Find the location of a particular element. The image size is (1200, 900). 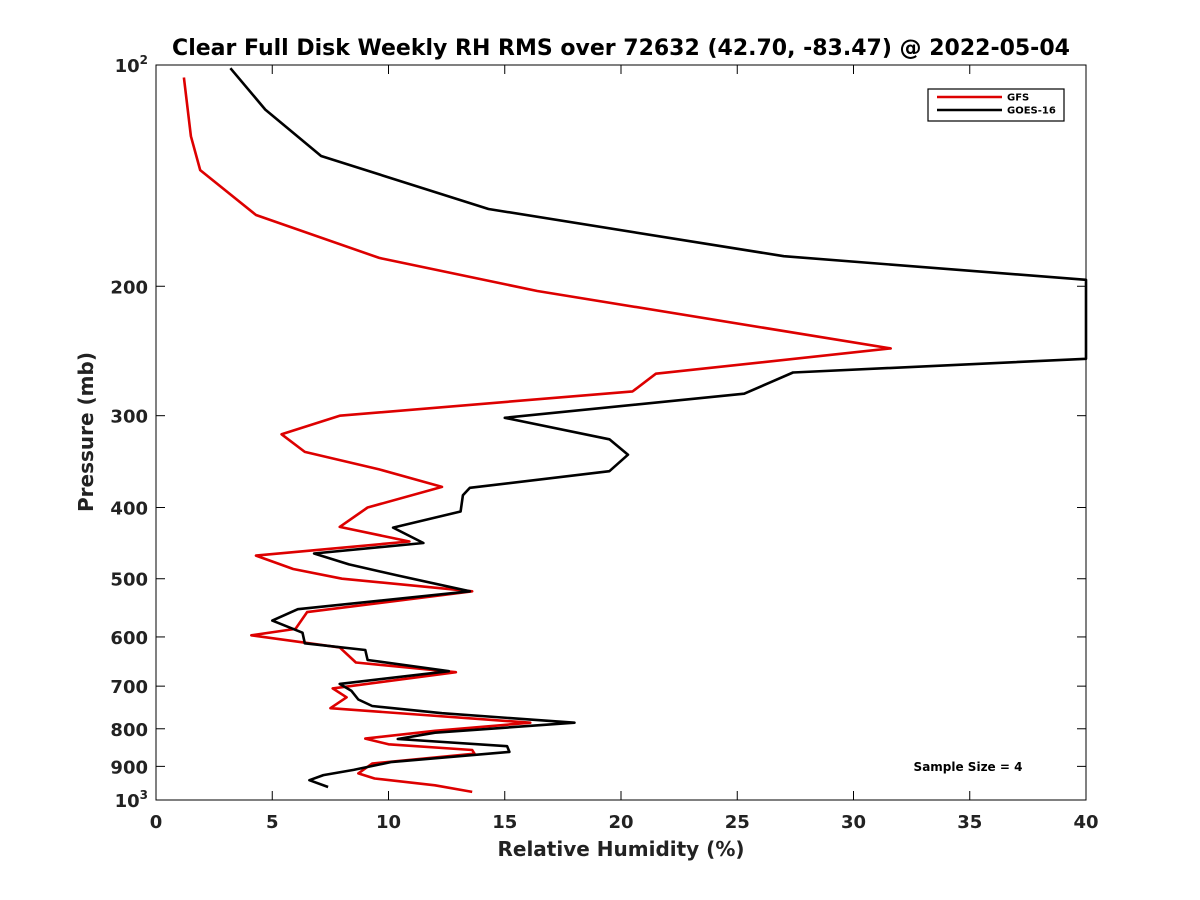

x-tick-label: 0 is located at coordinates (156, 822).